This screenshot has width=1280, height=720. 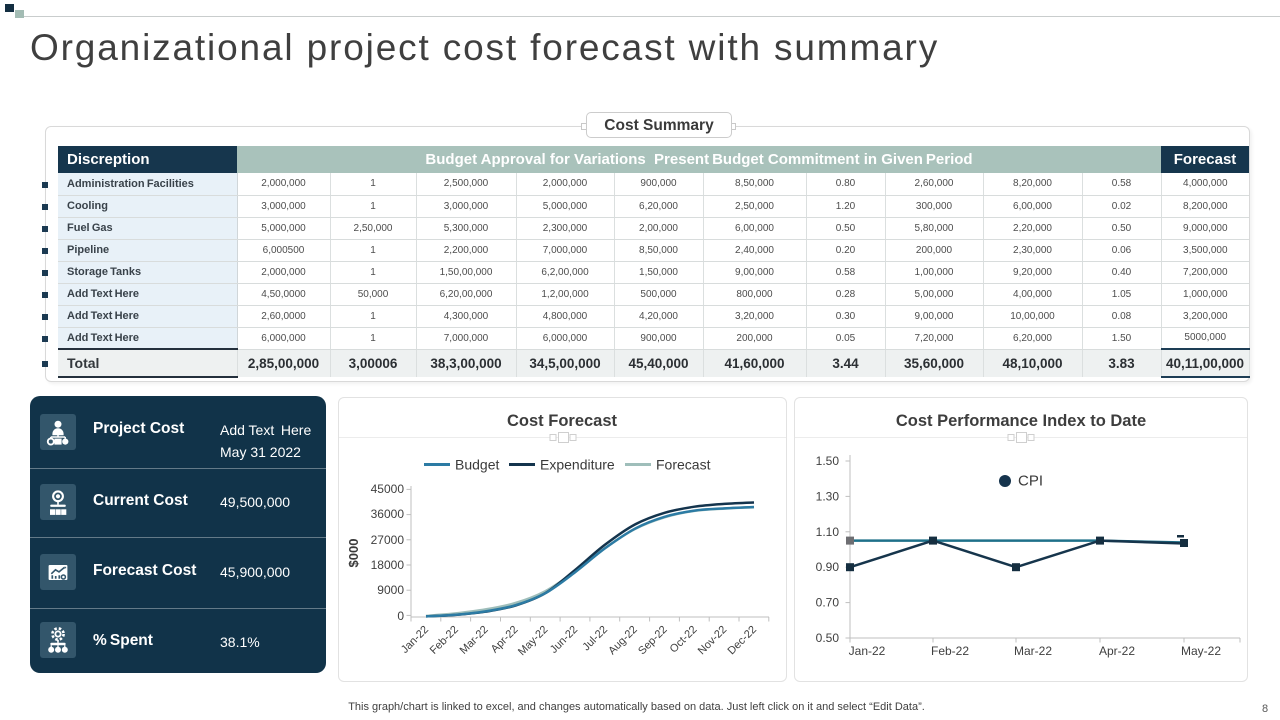 I want to click on svg-text: 1.30, so click(x=828, y=496).